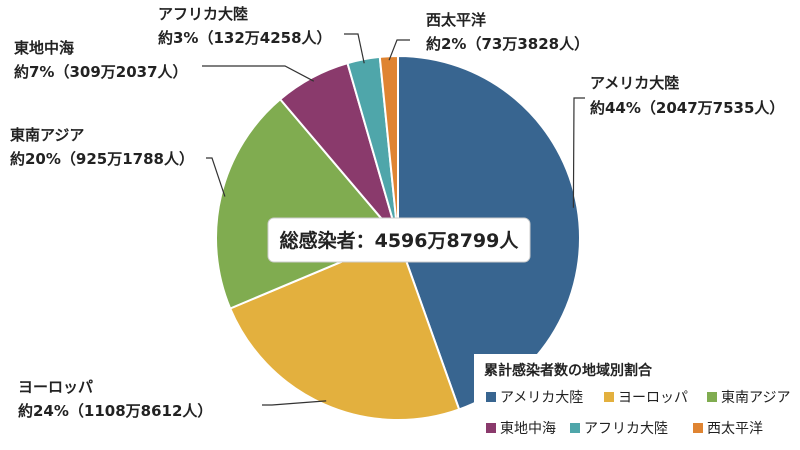 This screenshot has width=800, height=450. Describe the element at coordinates (102, 159) in the screenshot. I see `label-southeast-asia-value: 約20%（925万1788人）` at that location.